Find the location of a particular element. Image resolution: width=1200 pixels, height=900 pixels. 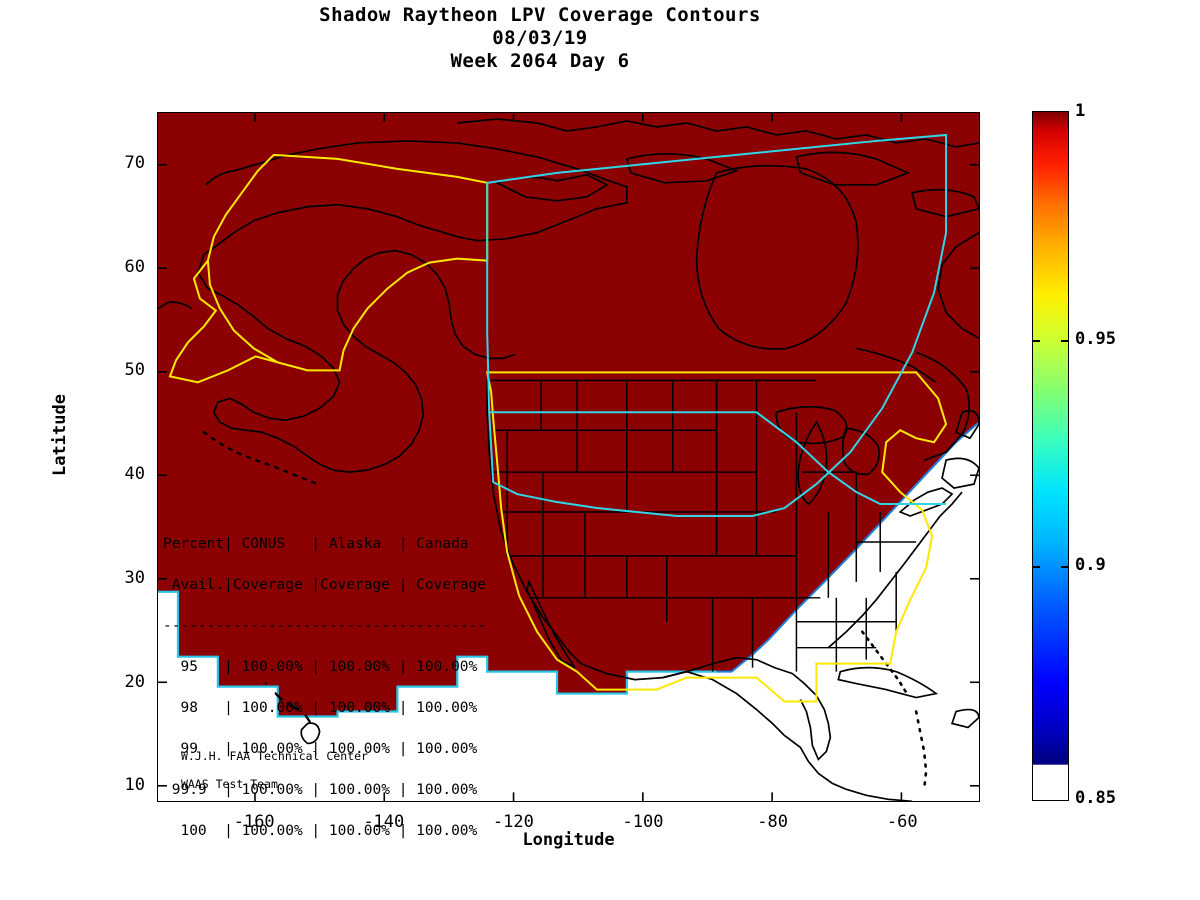

title-line-3: Week 2064 Day 6 is located at coordinates (540, 61).